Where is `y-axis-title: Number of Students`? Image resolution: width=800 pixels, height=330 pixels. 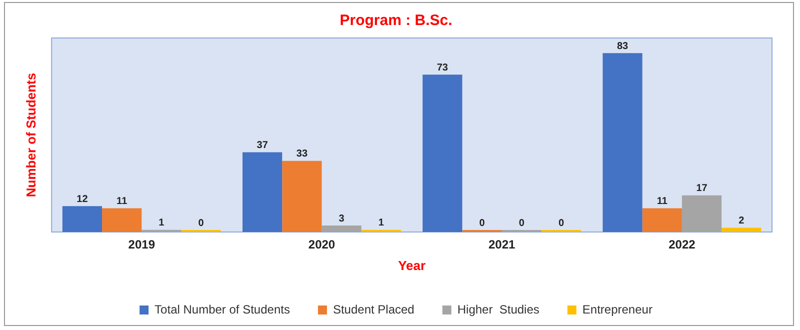
y-axis-title: Number of Students is located at coordinates (30, 135).